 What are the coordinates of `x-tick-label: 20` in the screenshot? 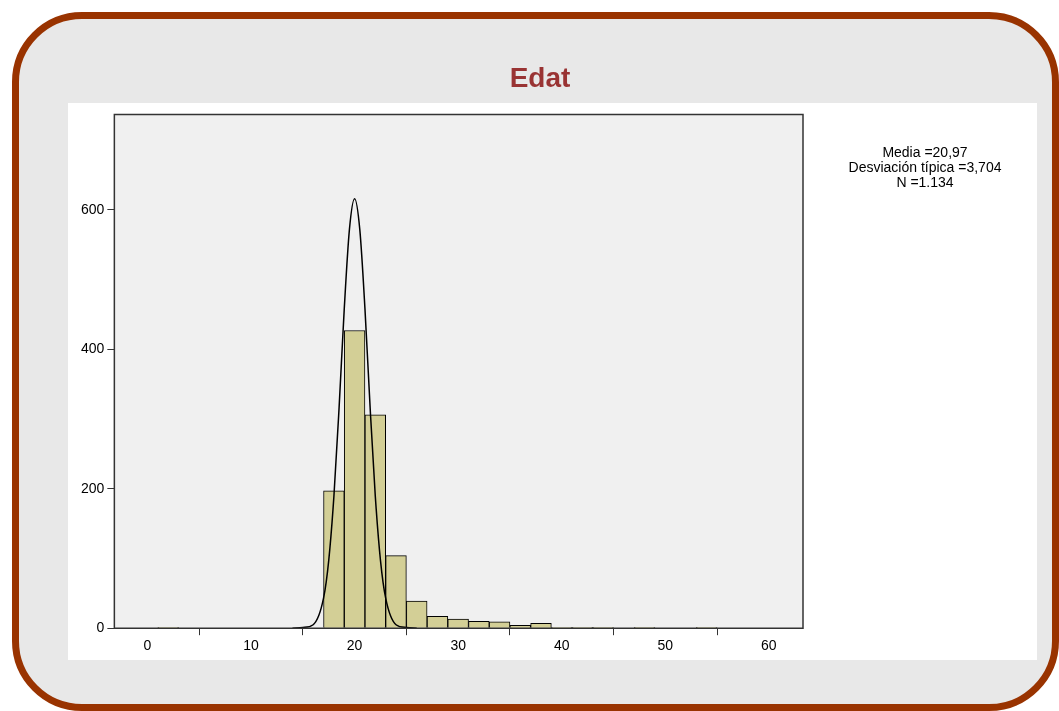 It's located at (354, 645).